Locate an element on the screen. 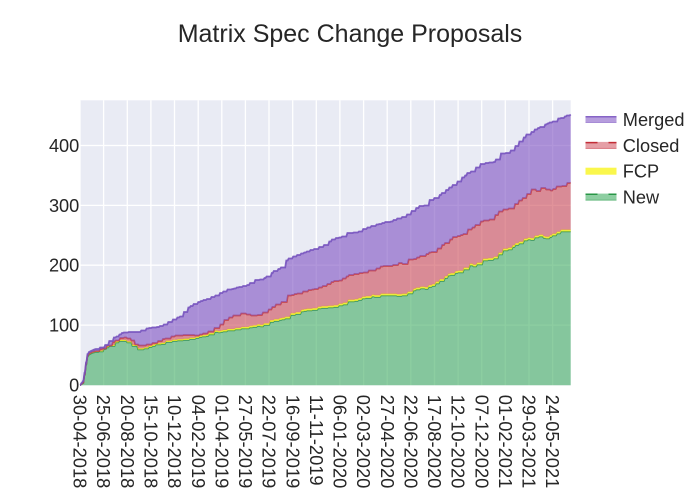  svg-text: 16-09-2019 is located at coordinates (292, 442).